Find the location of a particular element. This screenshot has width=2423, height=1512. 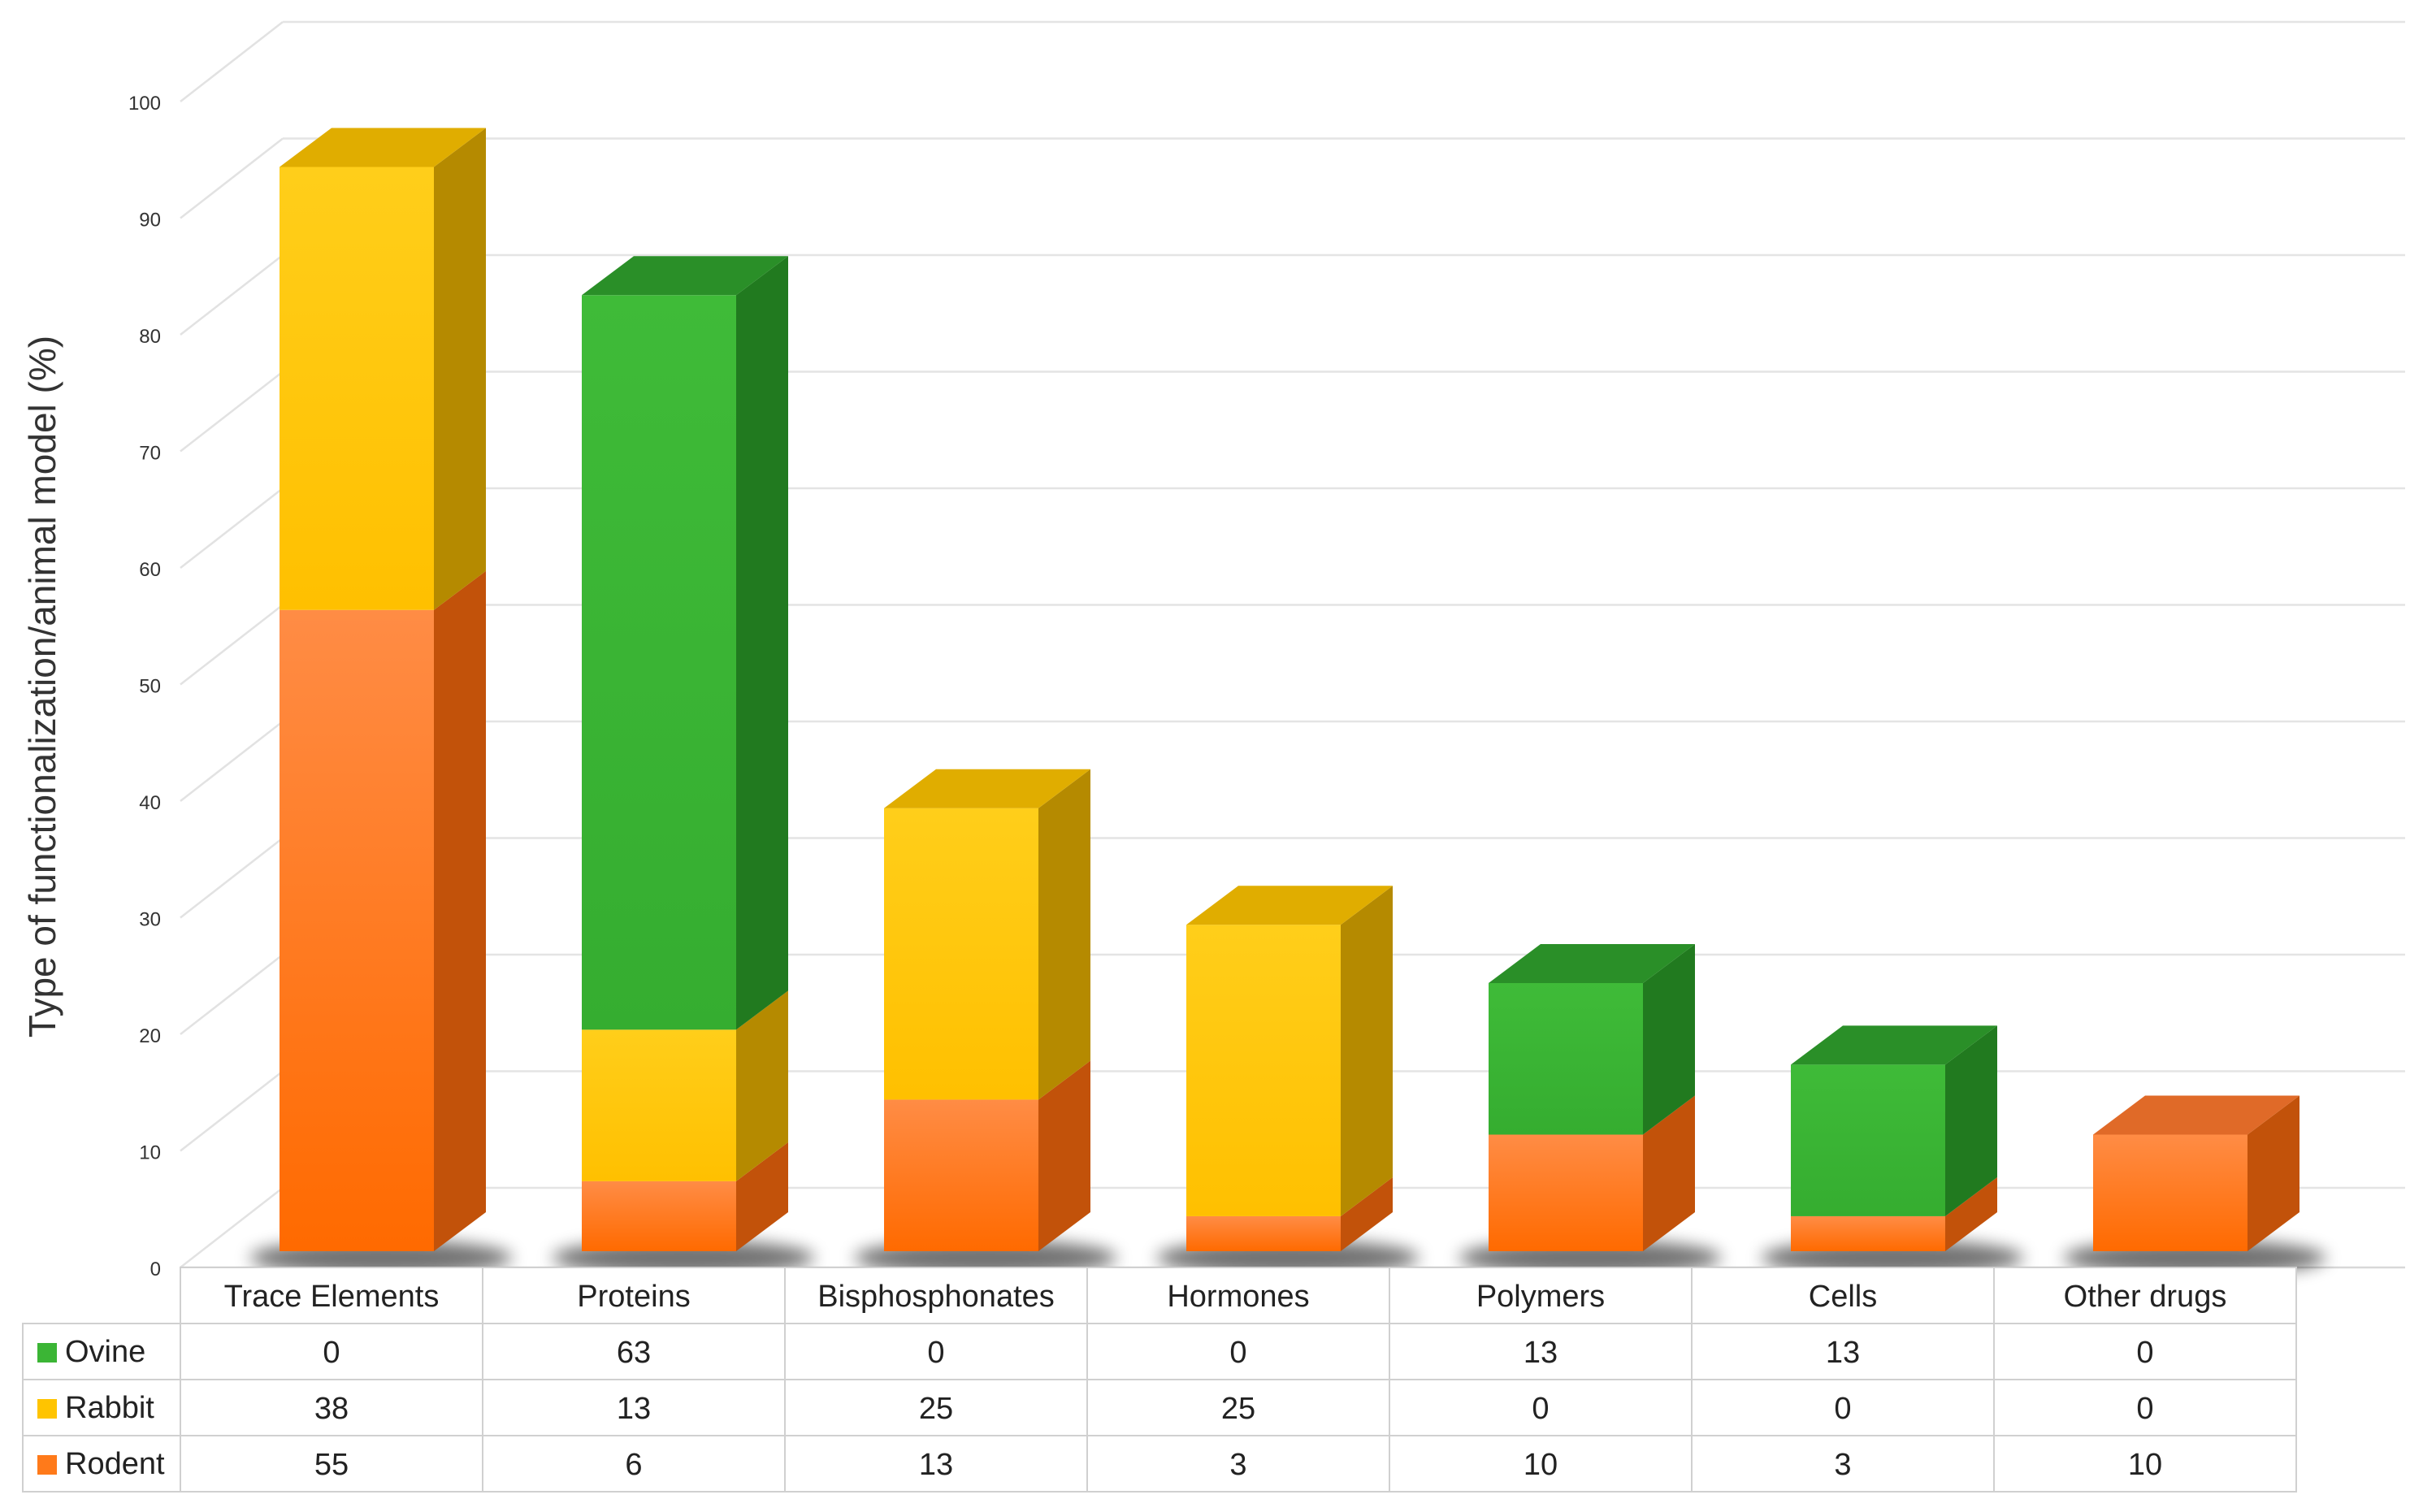

y-tick-label: 90 is located at coordinates (150, 221).